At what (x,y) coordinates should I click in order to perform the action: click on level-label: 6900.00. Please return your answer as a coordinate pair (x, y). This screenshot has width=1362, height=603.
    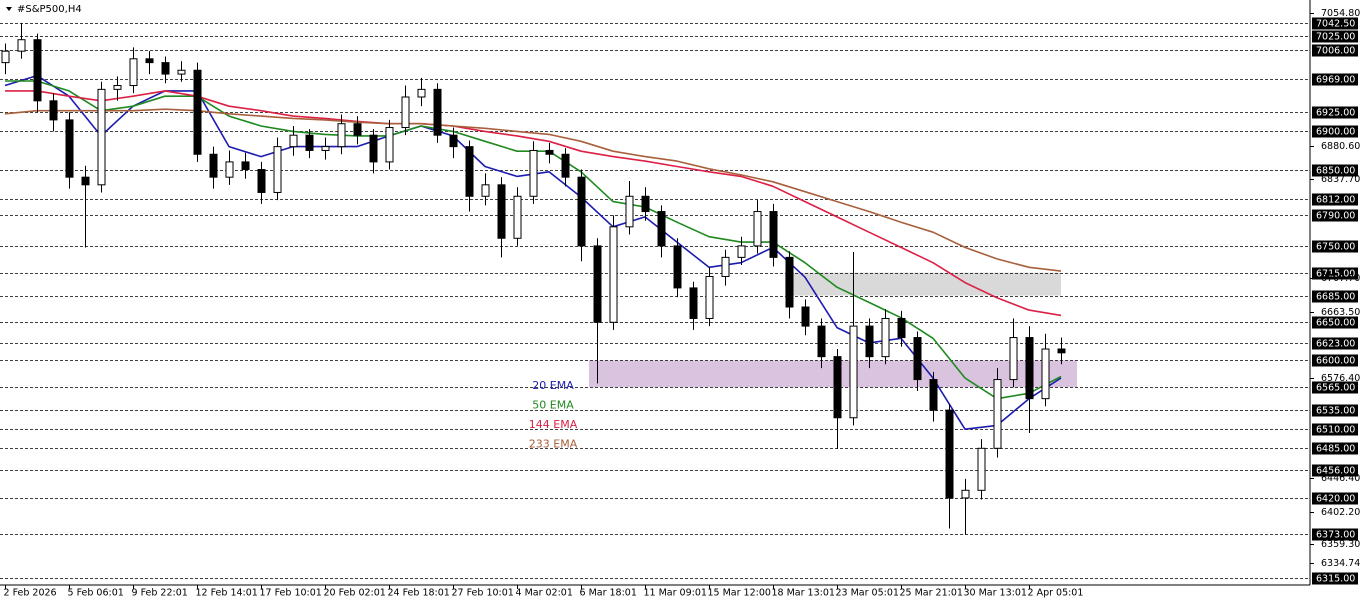
    Looking at the image, I should click on (1335, 132).